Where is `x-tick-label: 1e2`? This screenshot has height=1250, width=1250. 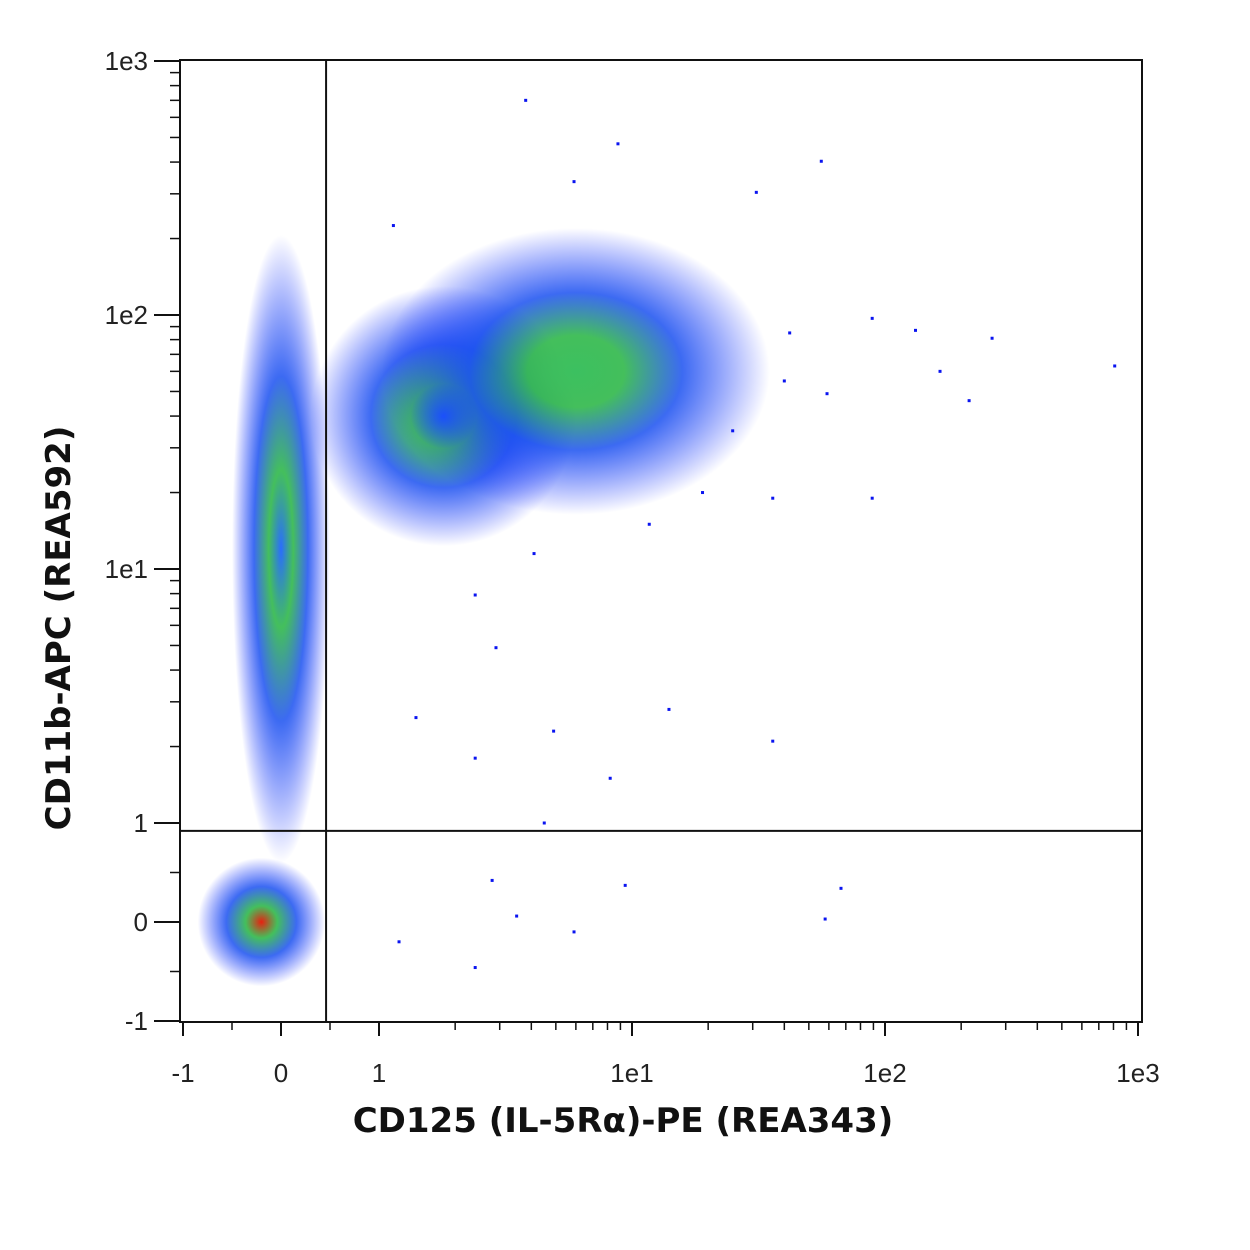 x-tick-label: 1e2 is located at coordinates (884, 1073).